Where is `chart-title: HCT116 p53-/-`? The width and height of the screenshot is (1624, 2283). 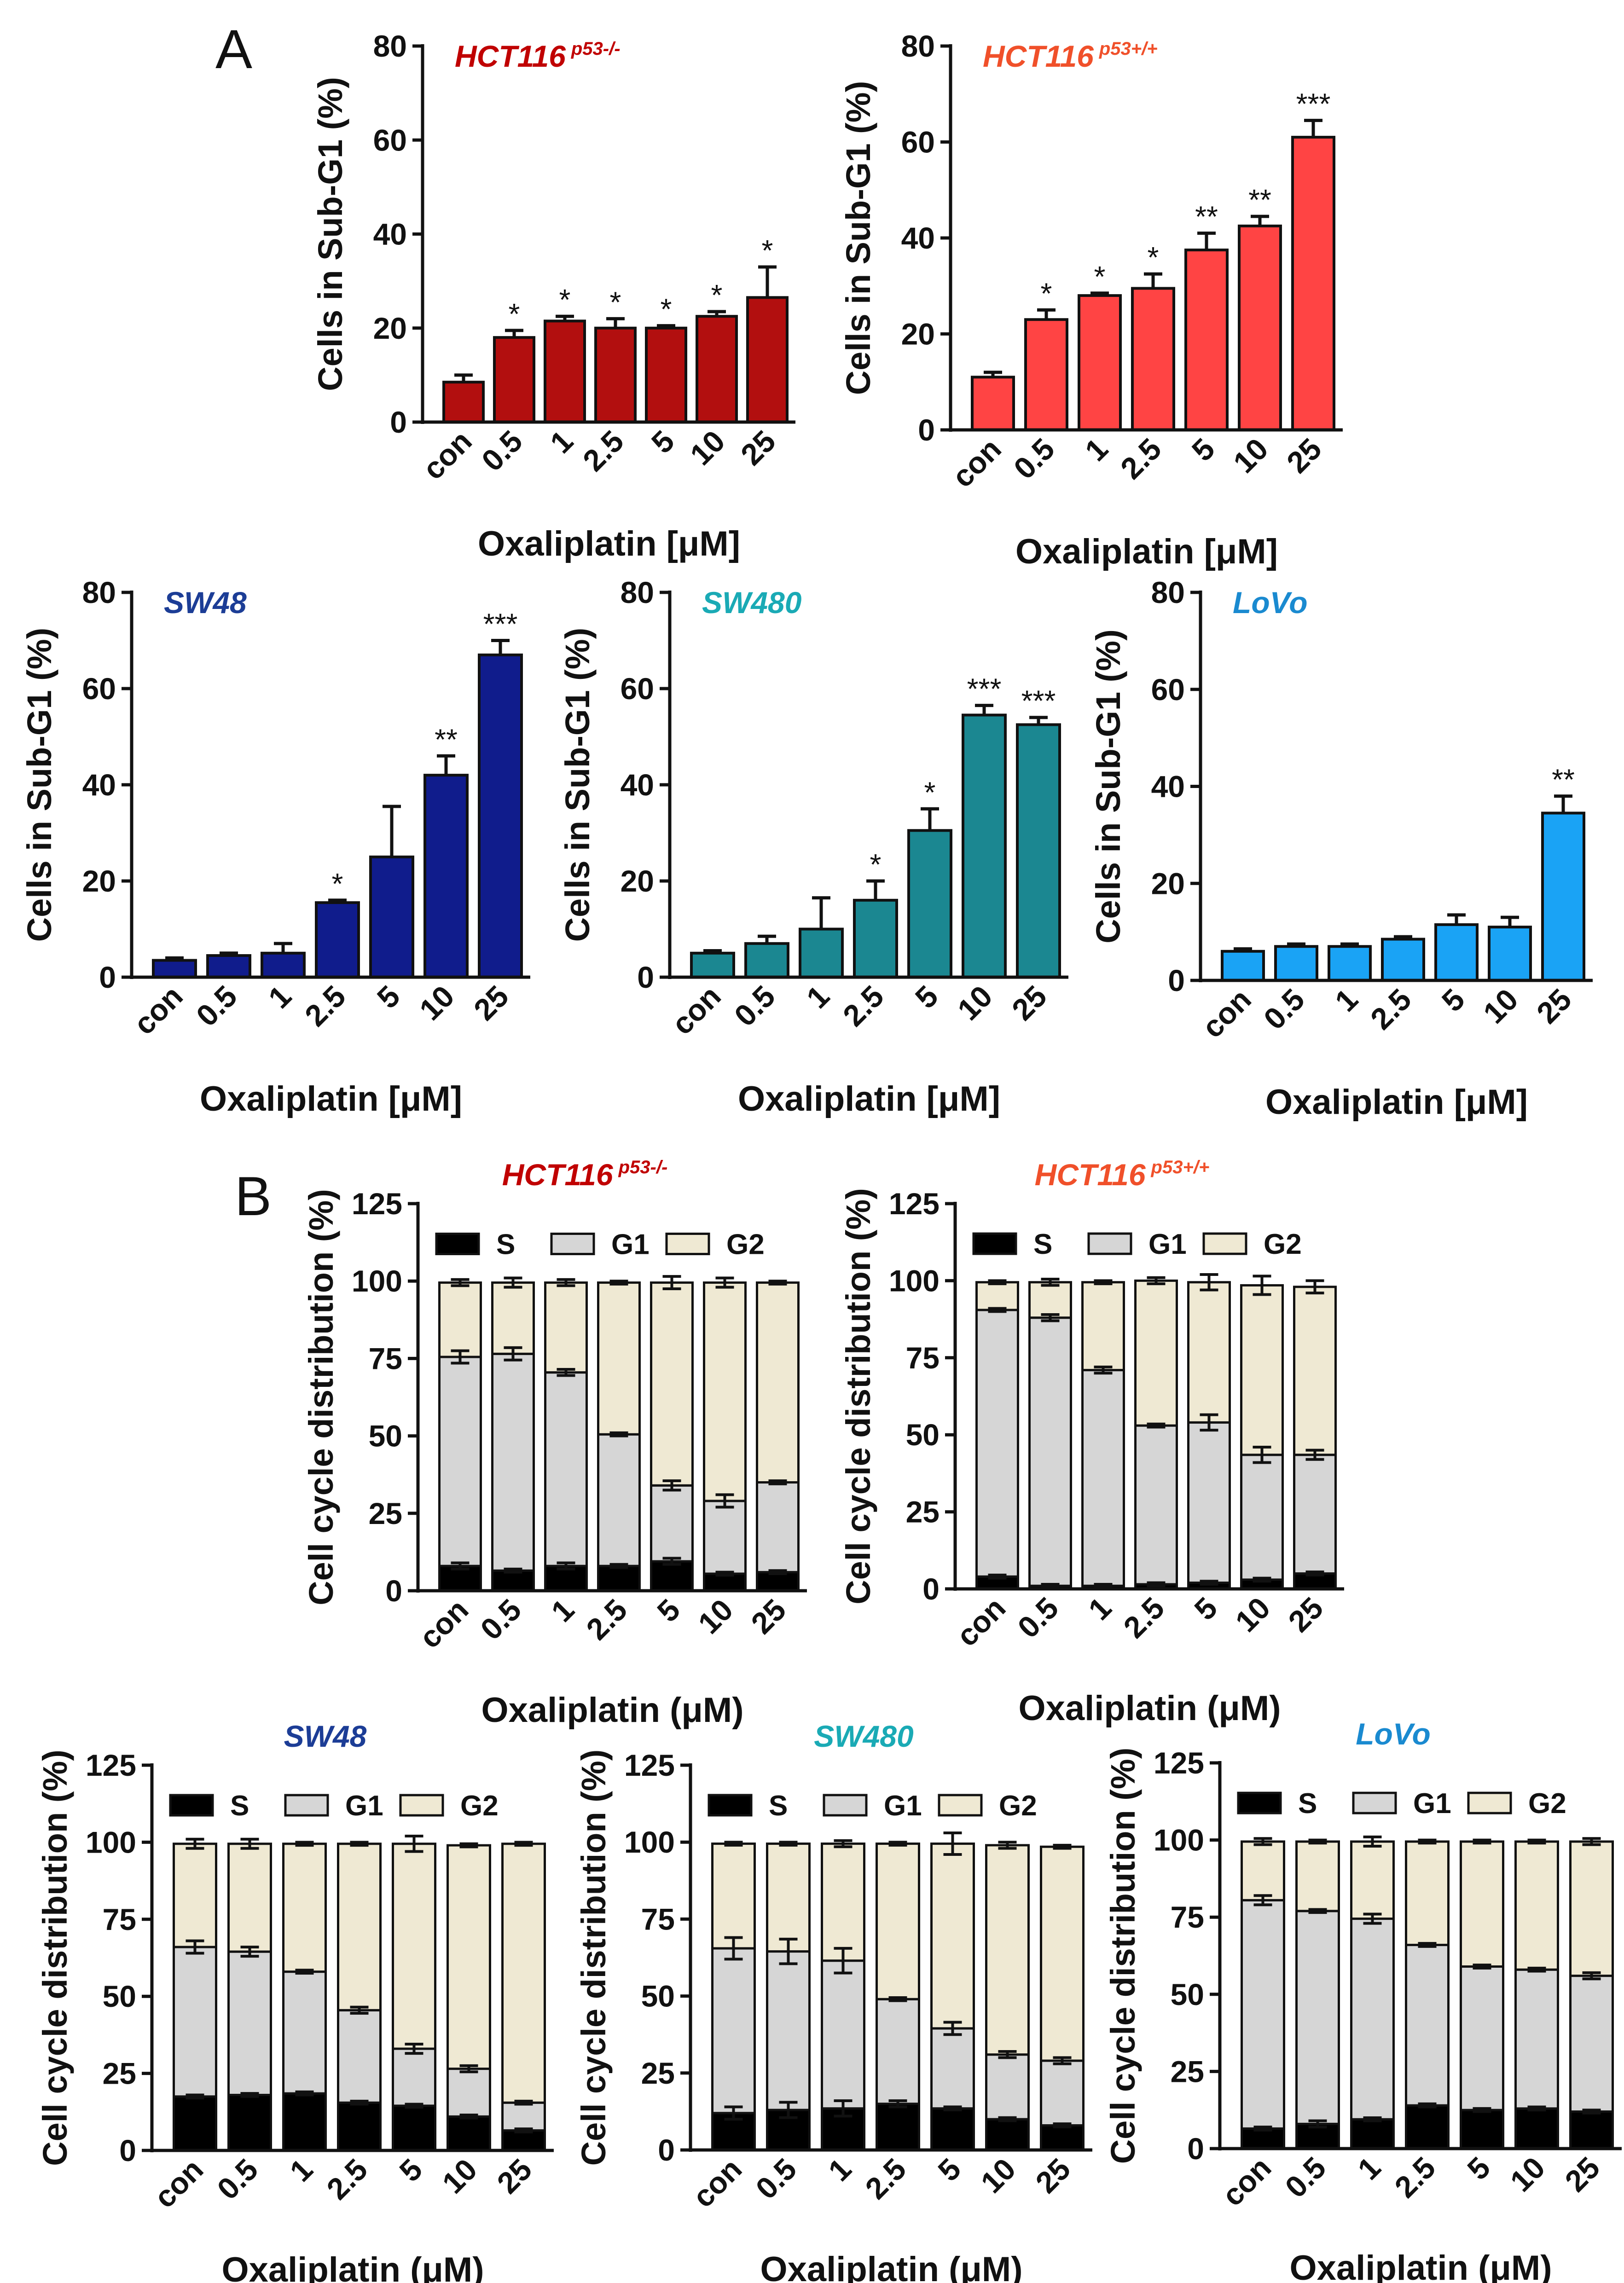
chart-title: HCT116 p53-/- is located at coordinates (585, 1175).